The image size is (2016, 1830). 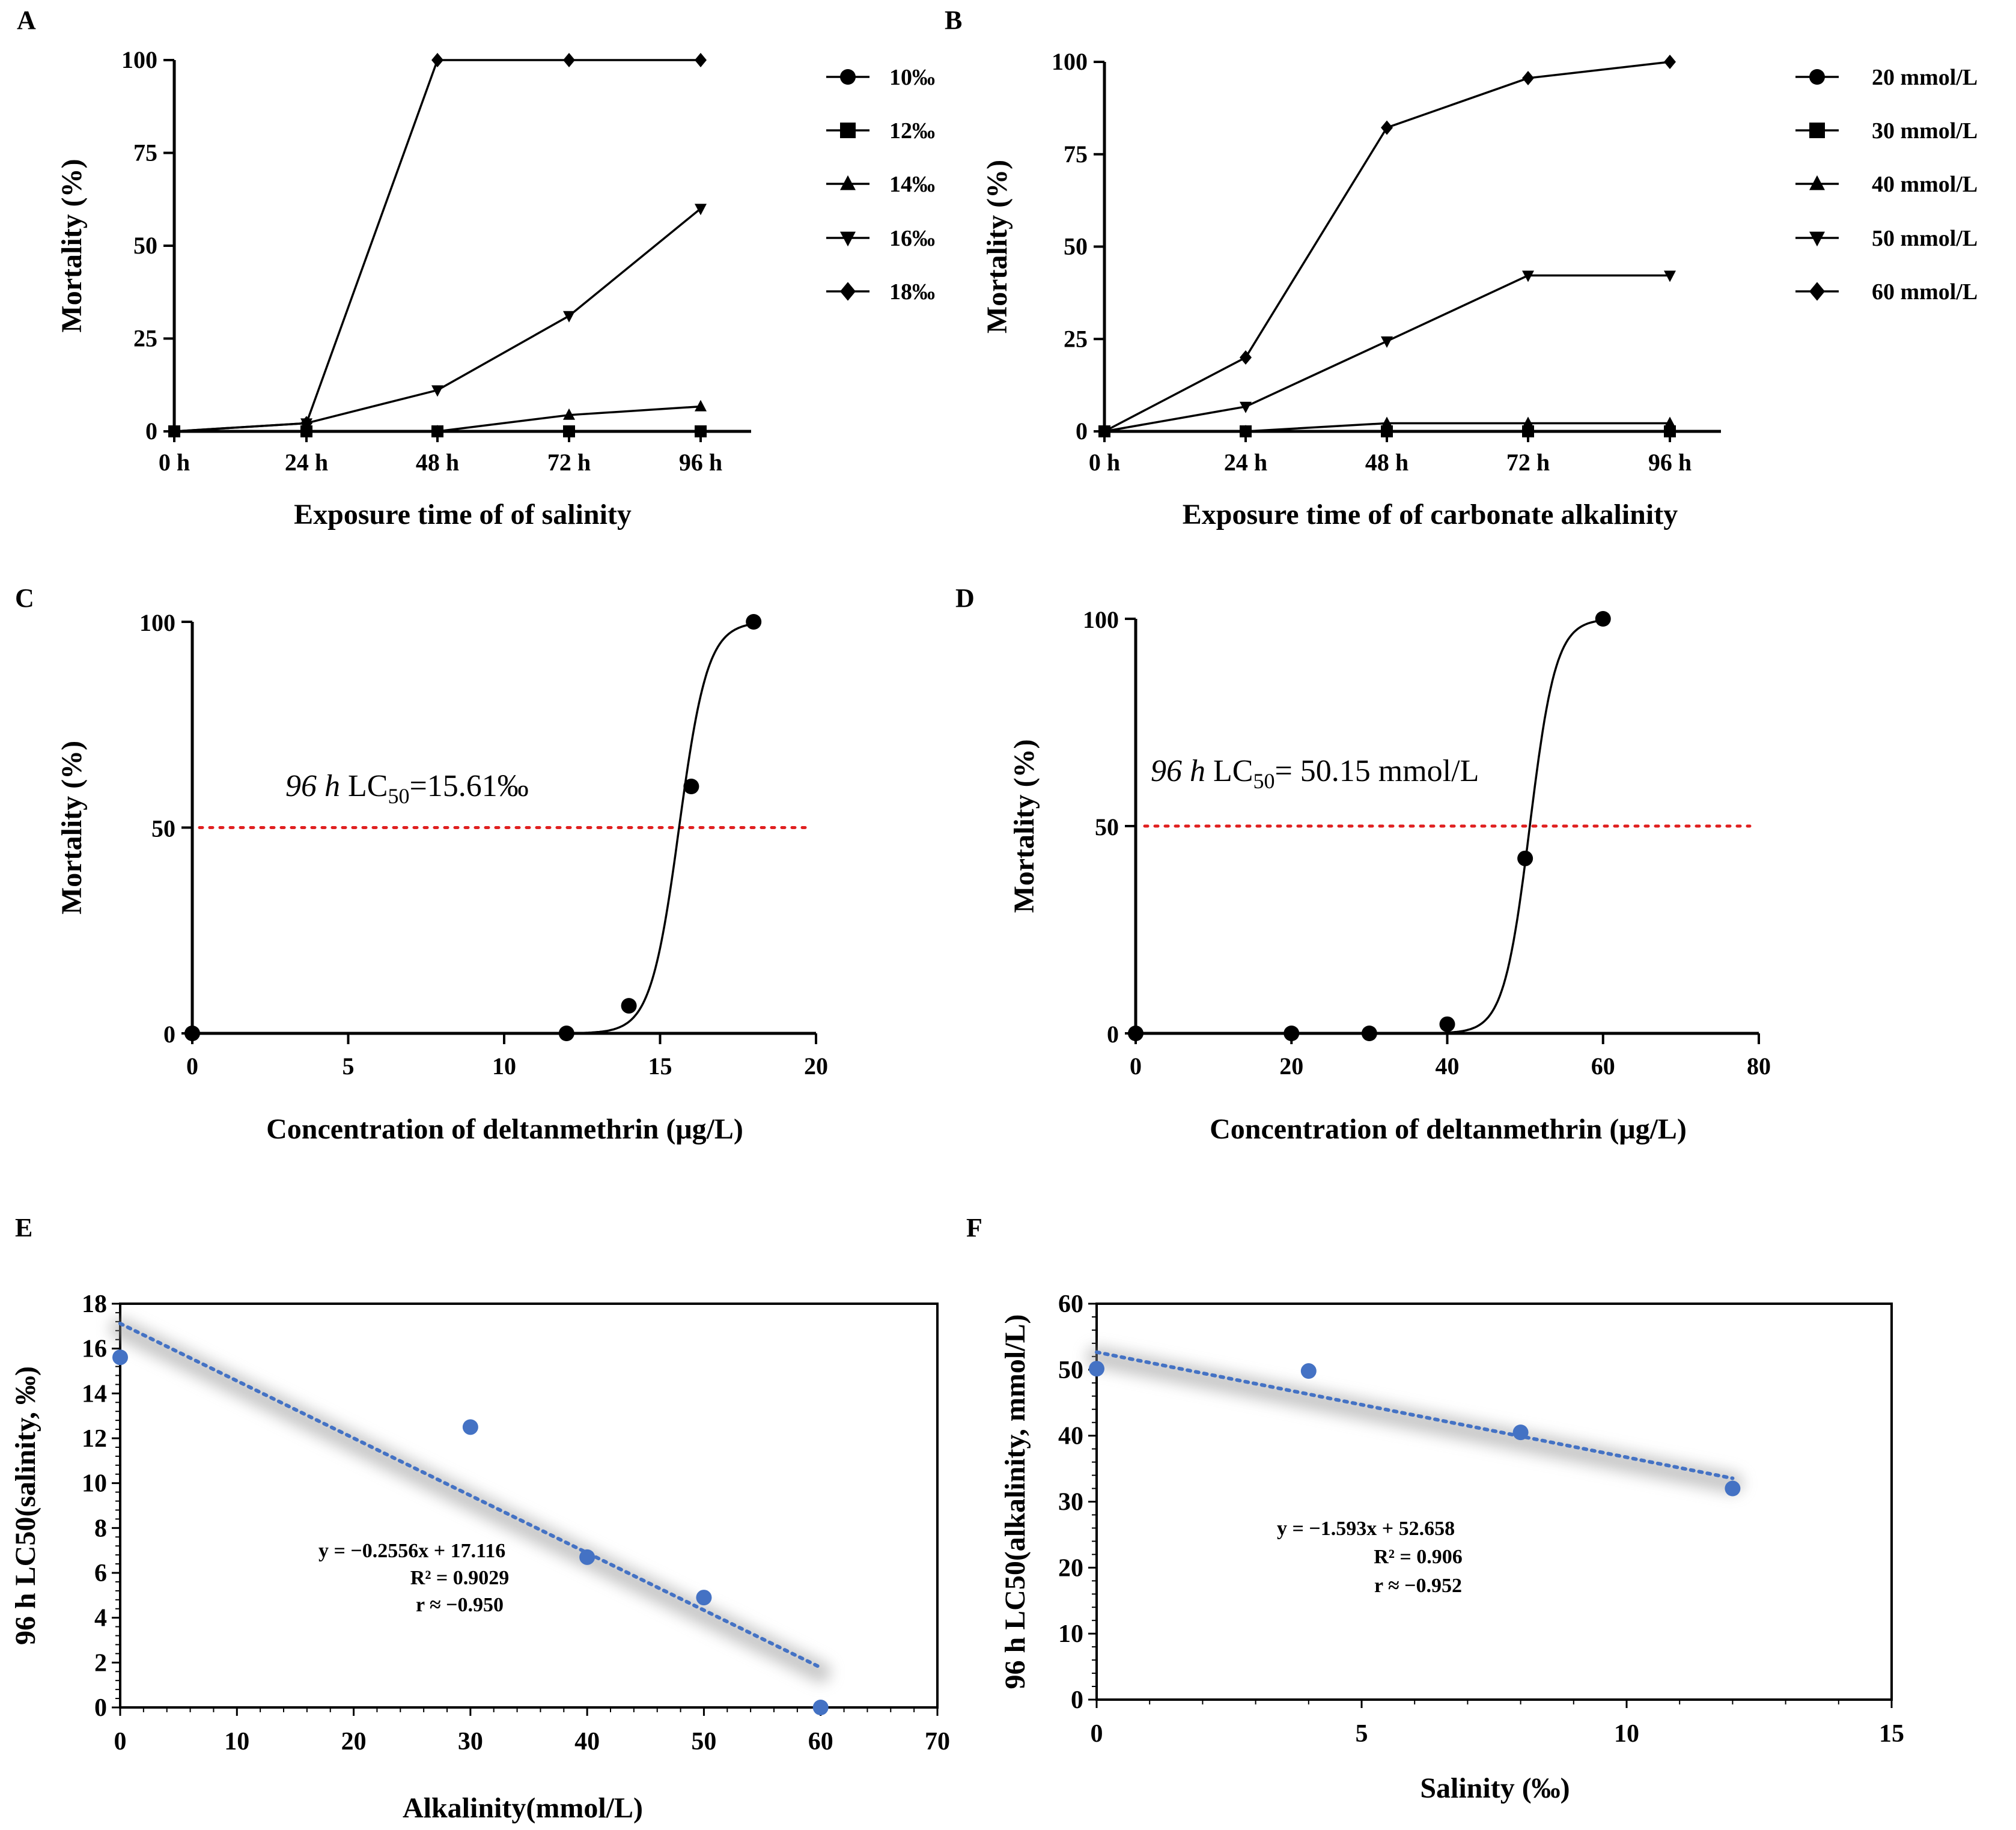 What do you see at coordinates (1263, 781) in the screenshot?
I see `lc50-annotation-subscript: 50` at bounding box center [1263, 781].